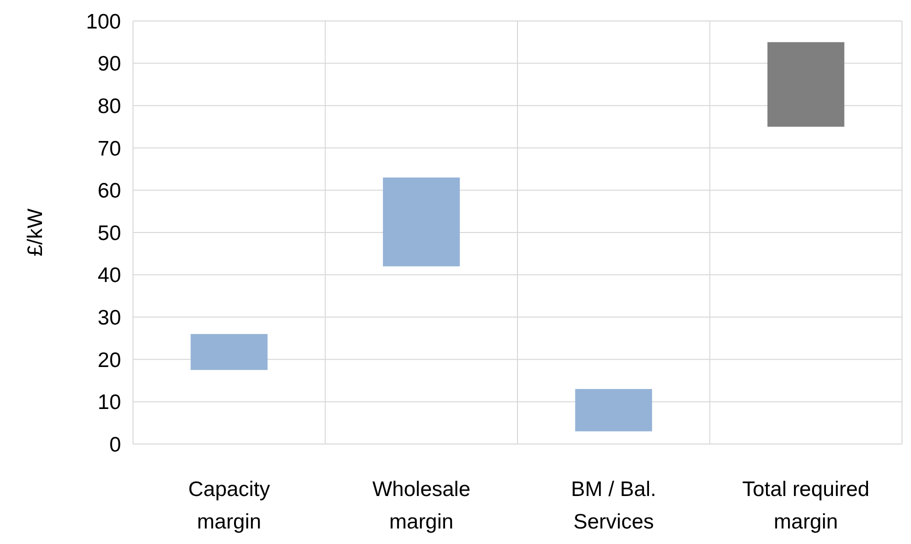 The image size is (911, 544). I want to click on y-axis-title: £/kW, so click(35, 232).